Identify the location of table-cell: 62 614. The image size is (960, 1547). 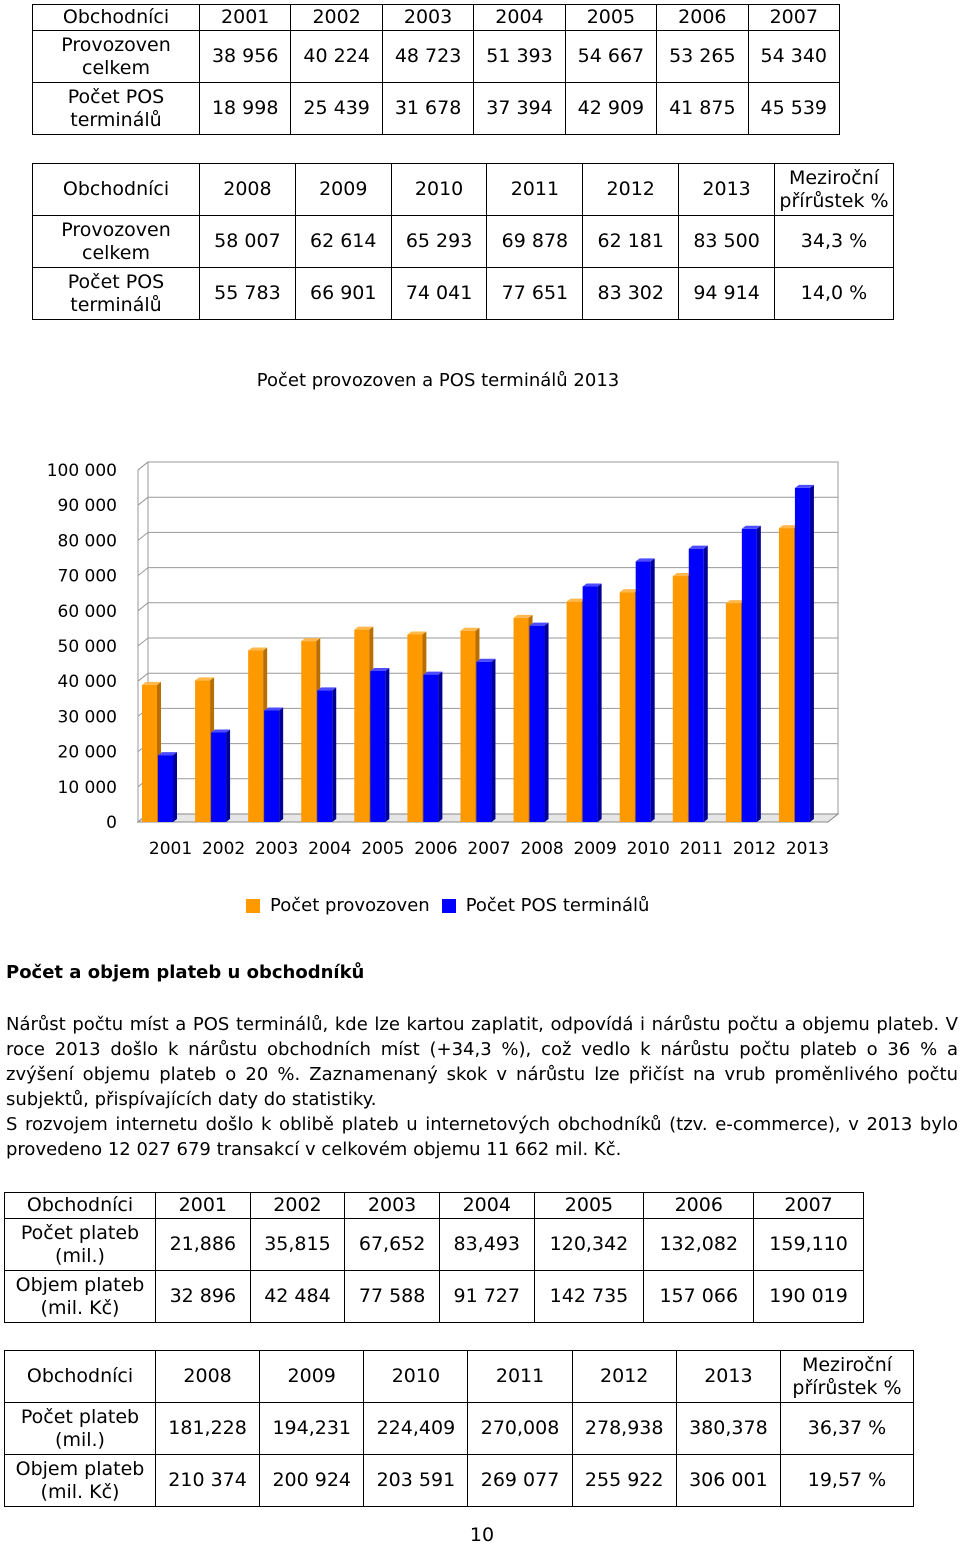
(343, 241).